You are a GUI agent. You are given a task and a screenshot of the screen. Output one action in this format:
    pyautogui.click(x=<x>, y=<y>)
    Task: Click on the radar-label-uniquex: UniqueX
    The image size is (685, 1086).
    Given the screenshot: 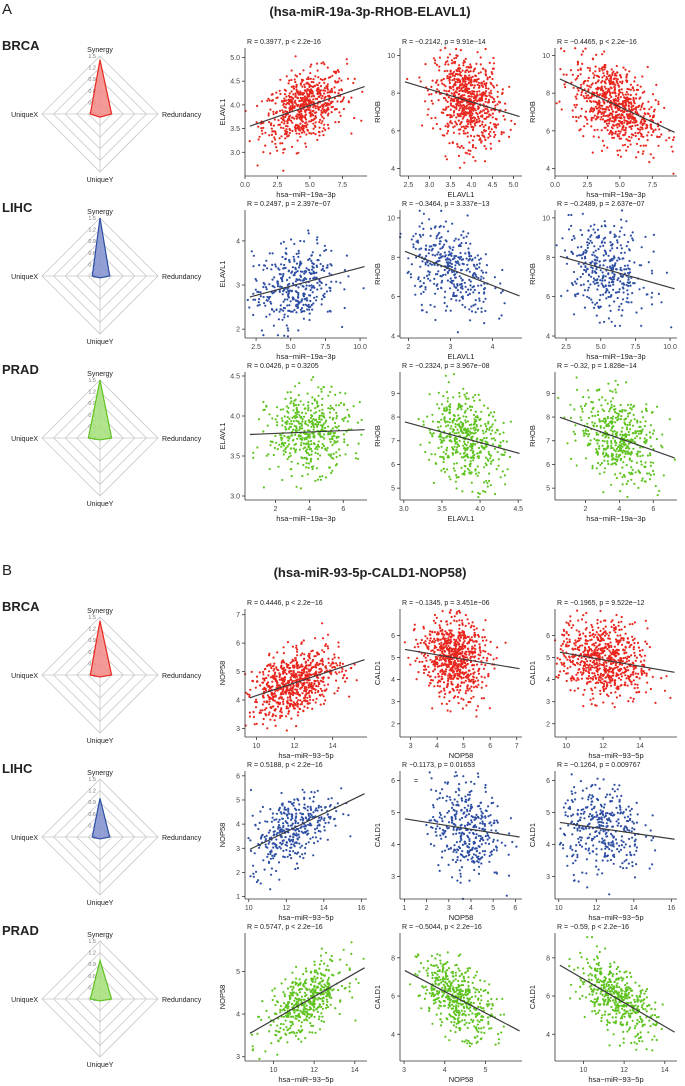 What is the action you would take?
    pyautogui.click(x=24, y=439)
    